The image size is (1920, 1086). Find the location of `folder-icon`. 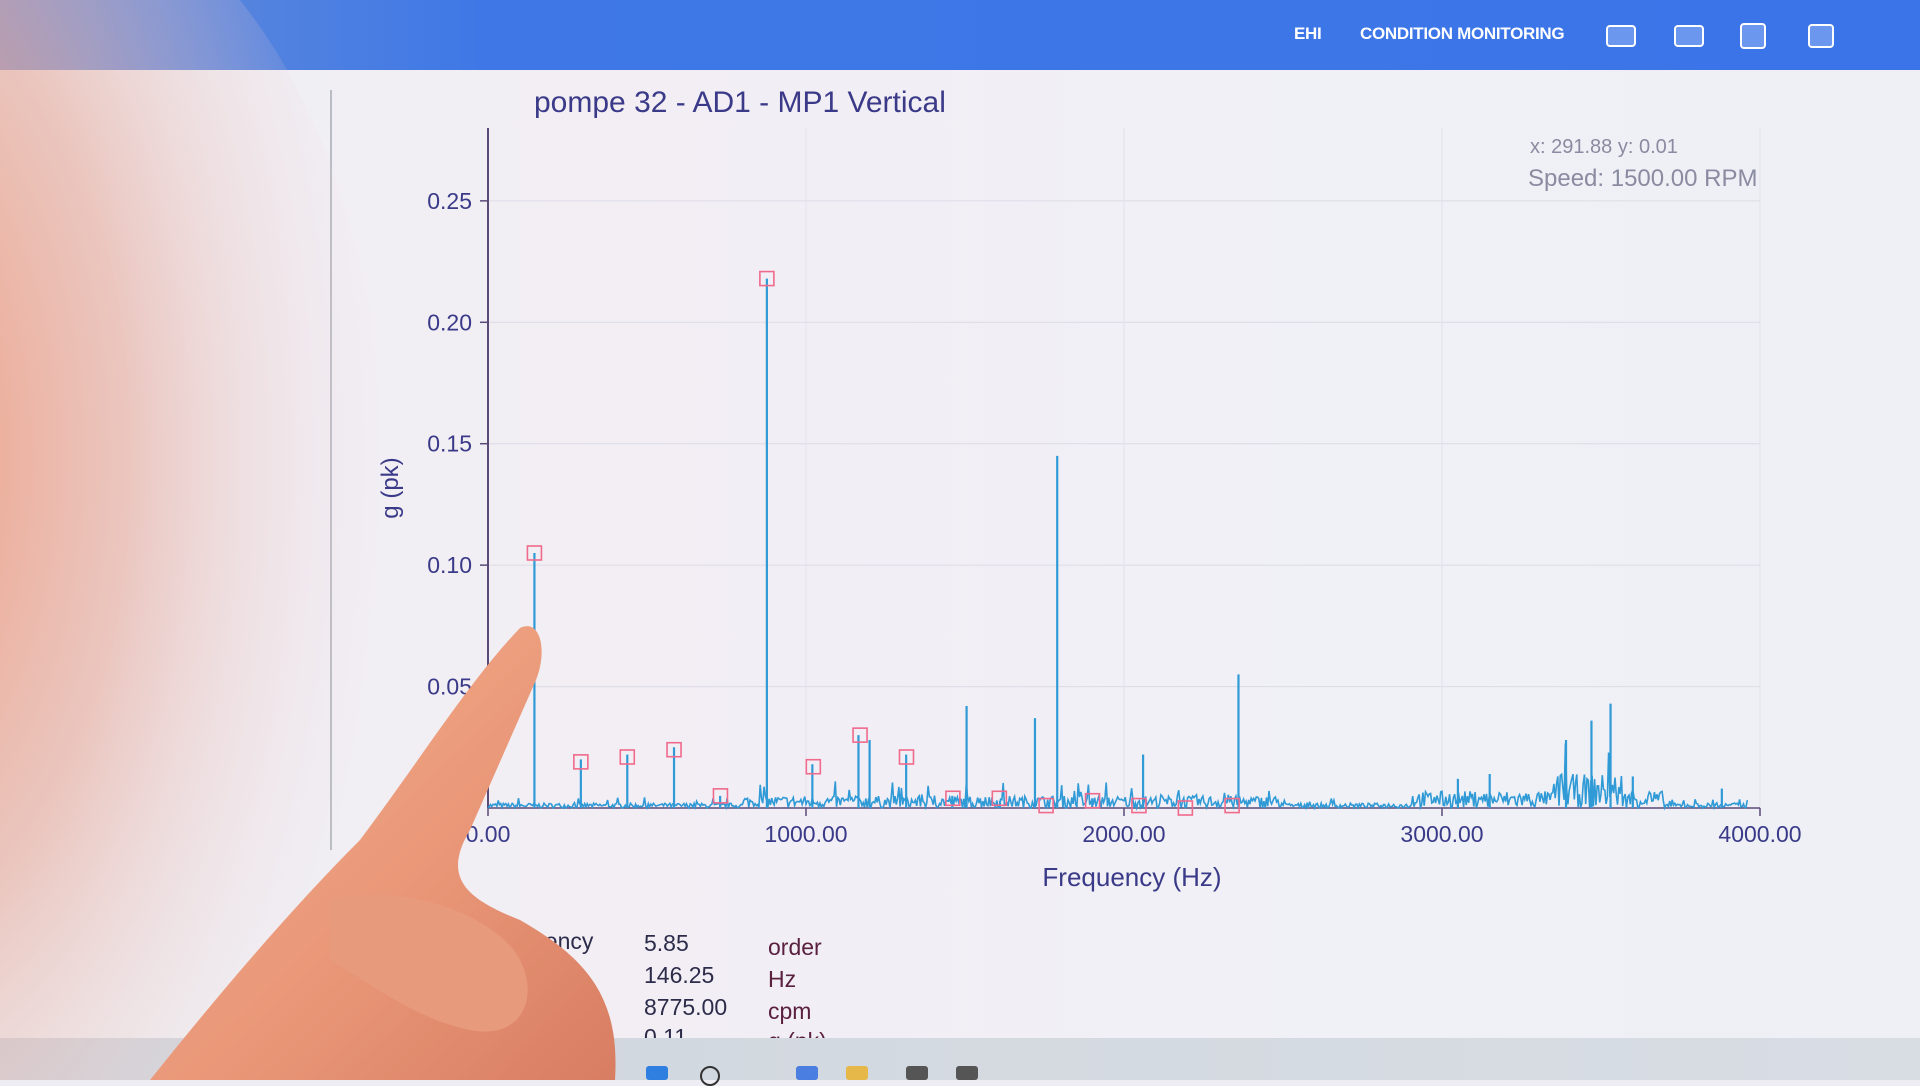

folder-icon is located at coordinates (857, 1073).